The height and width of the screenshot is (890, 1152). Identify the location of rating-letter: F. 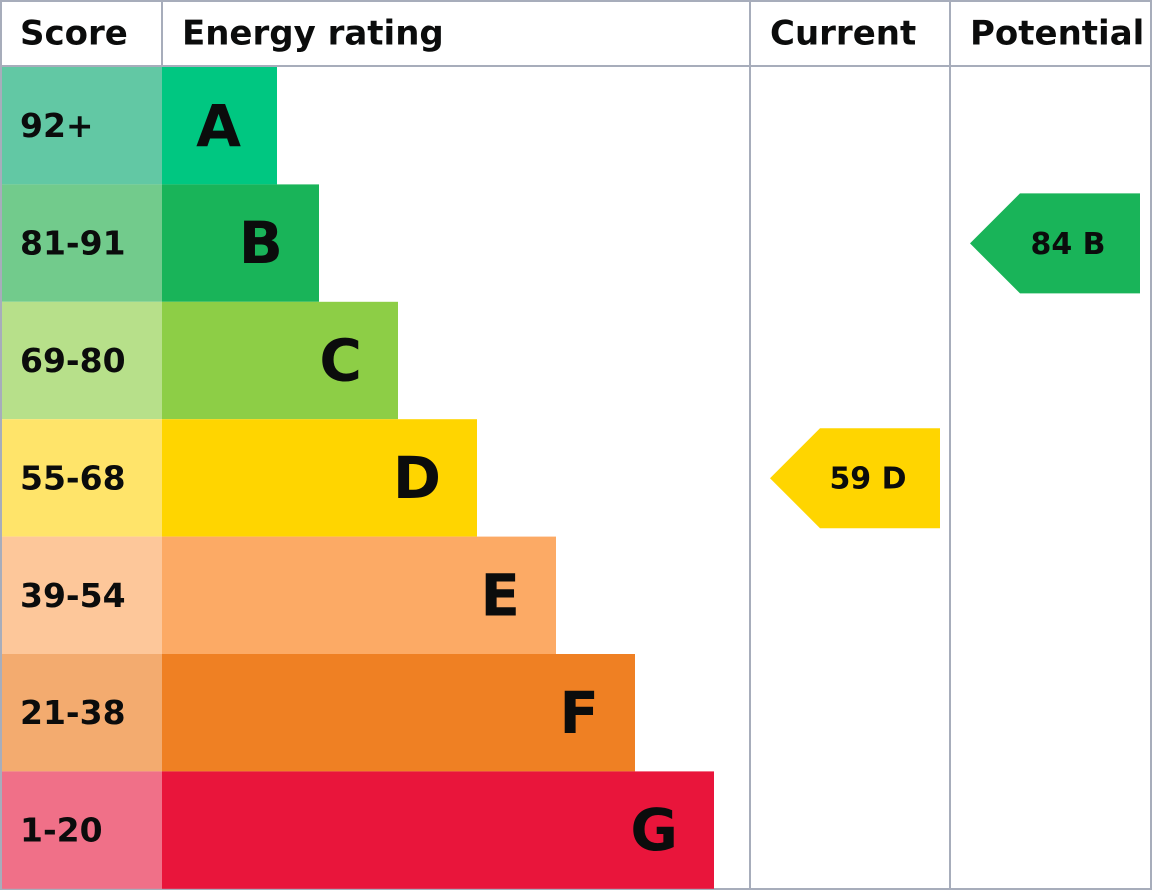
(579, 713).